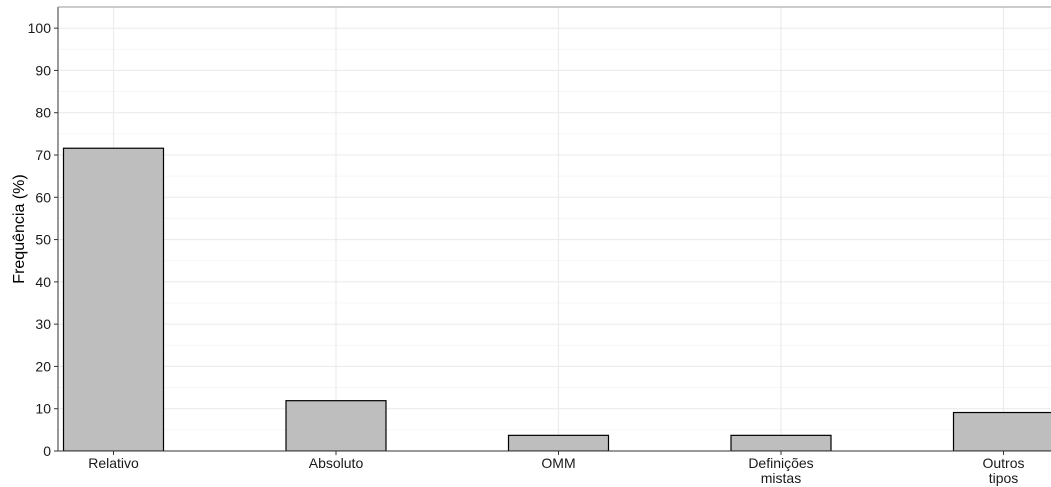 The height and width of the screenshot is (487, 1051). Describe the element at coordinates (43, 113) in the screenshot. I see `y-tick-label: 80` at that location.